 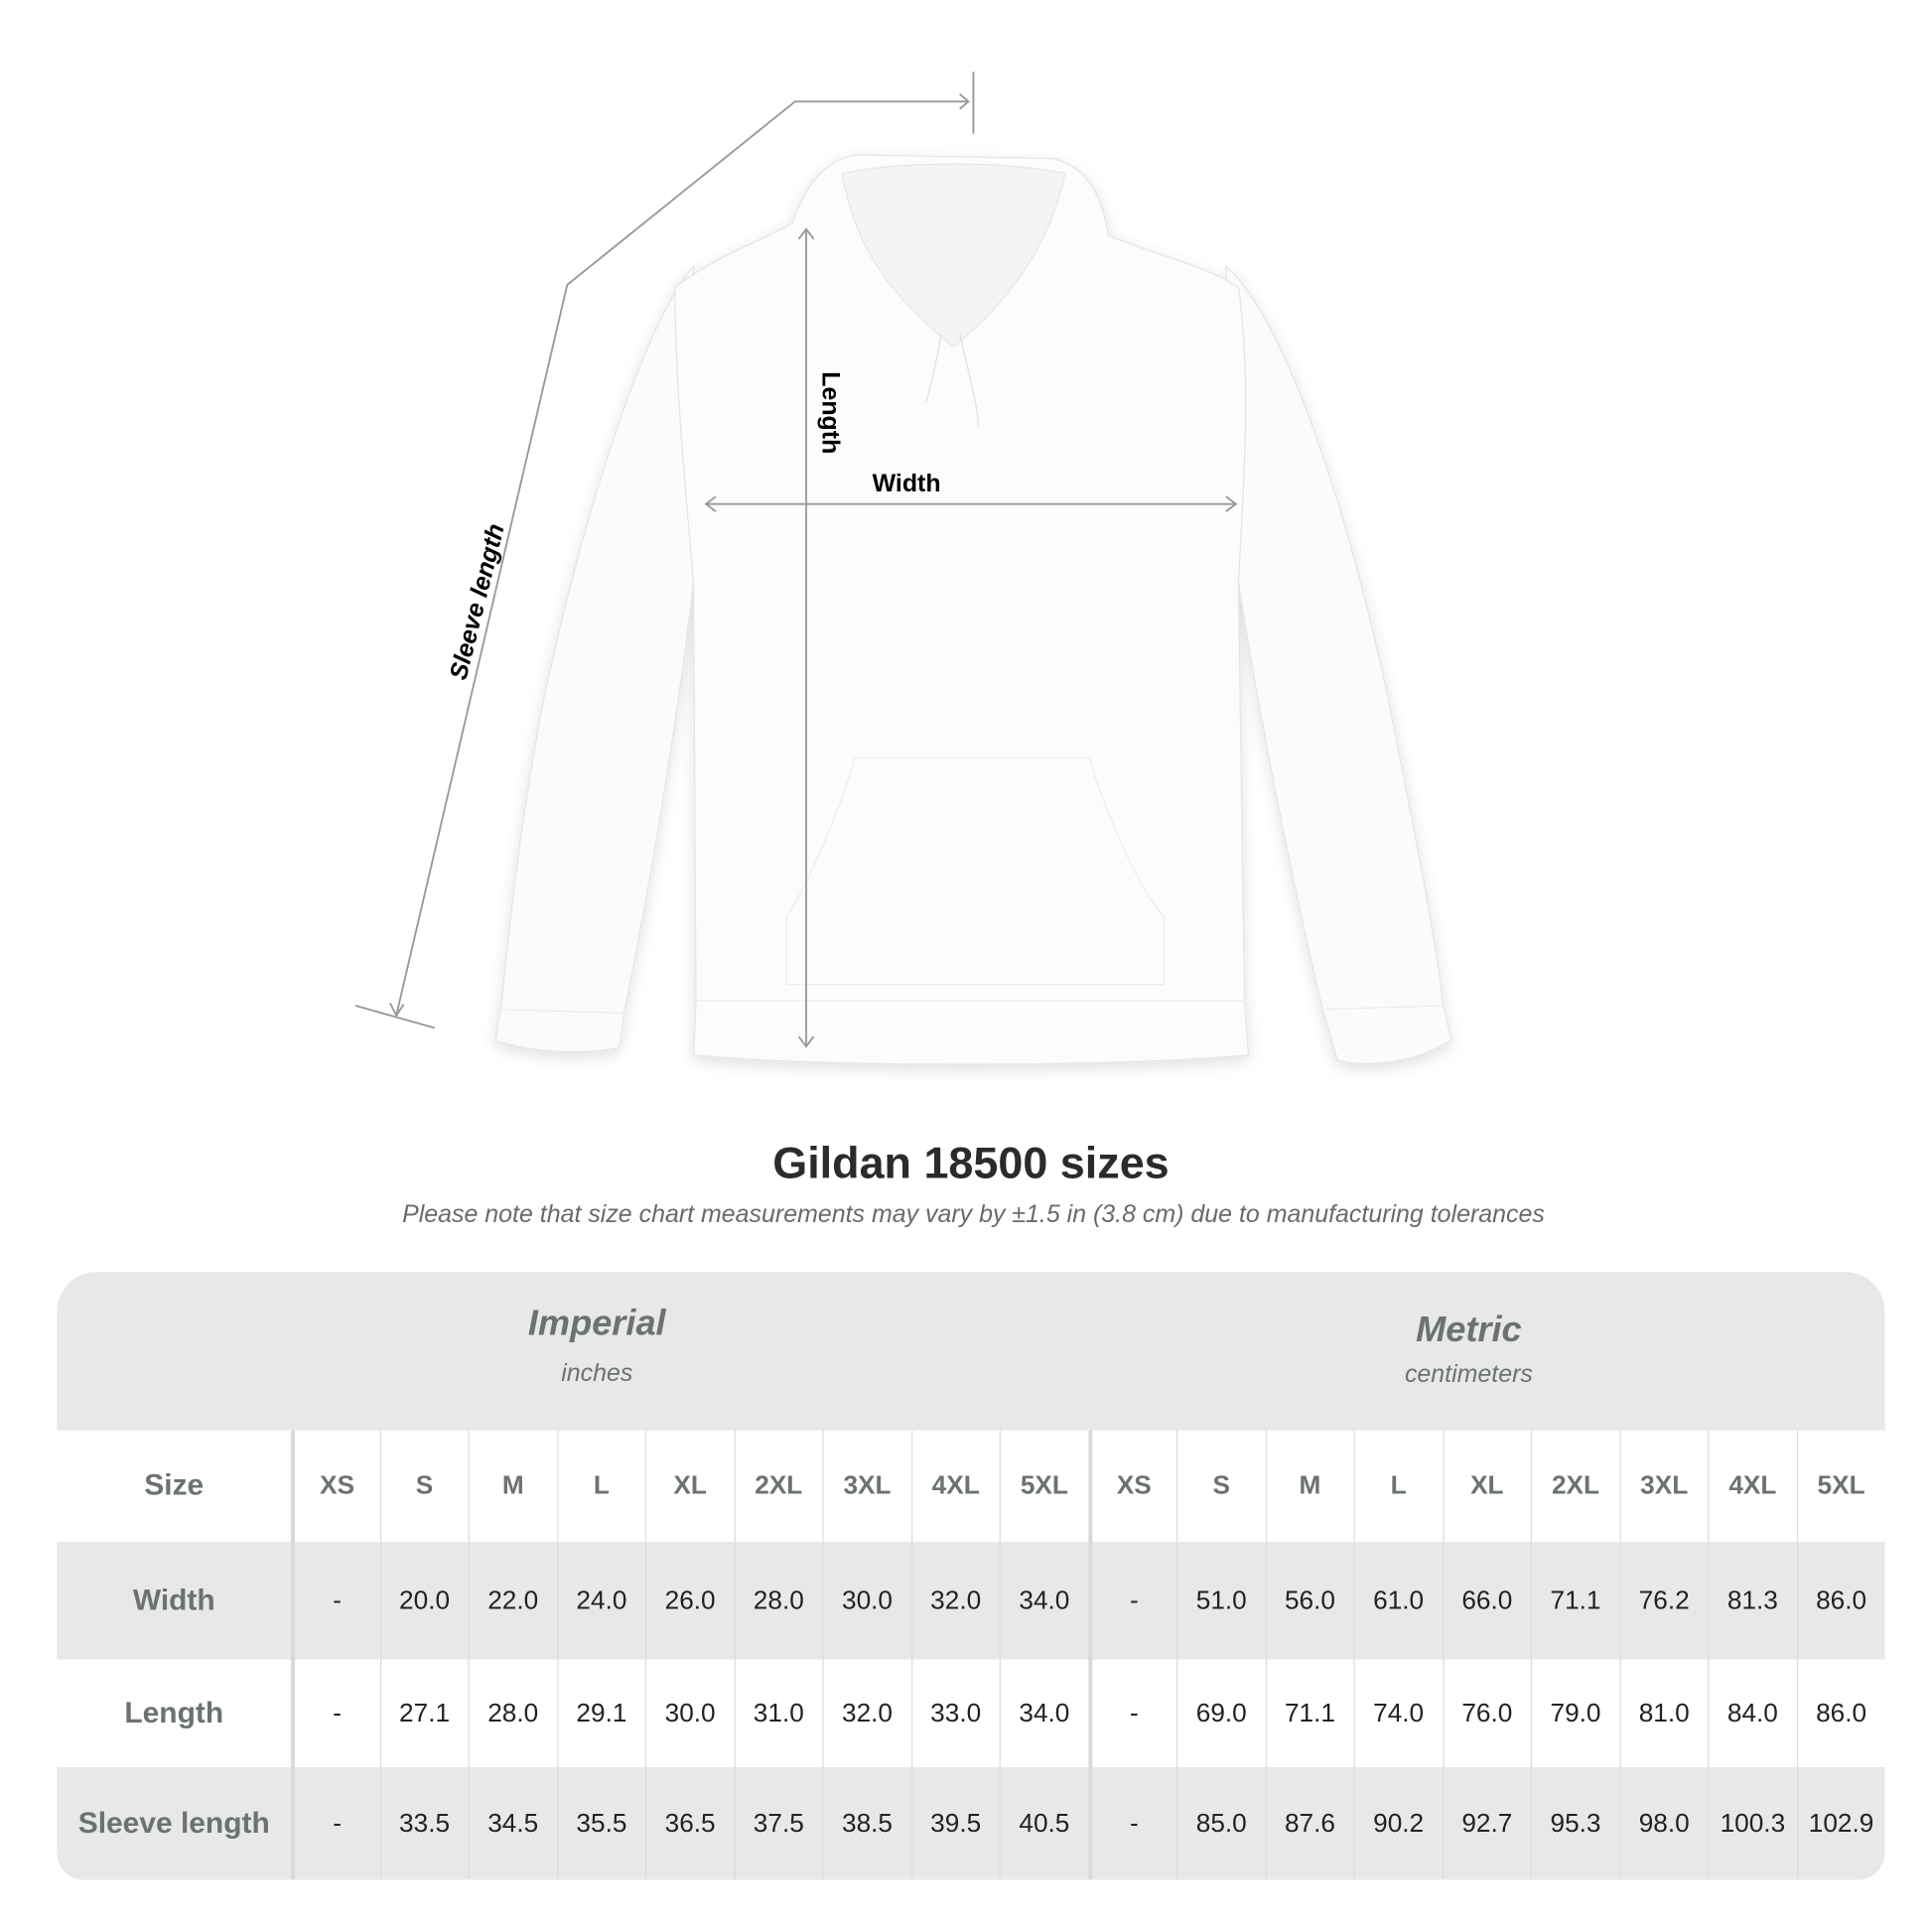 I want to click on imperial-value-cell: 34.5, so click(x=512, y=1823).